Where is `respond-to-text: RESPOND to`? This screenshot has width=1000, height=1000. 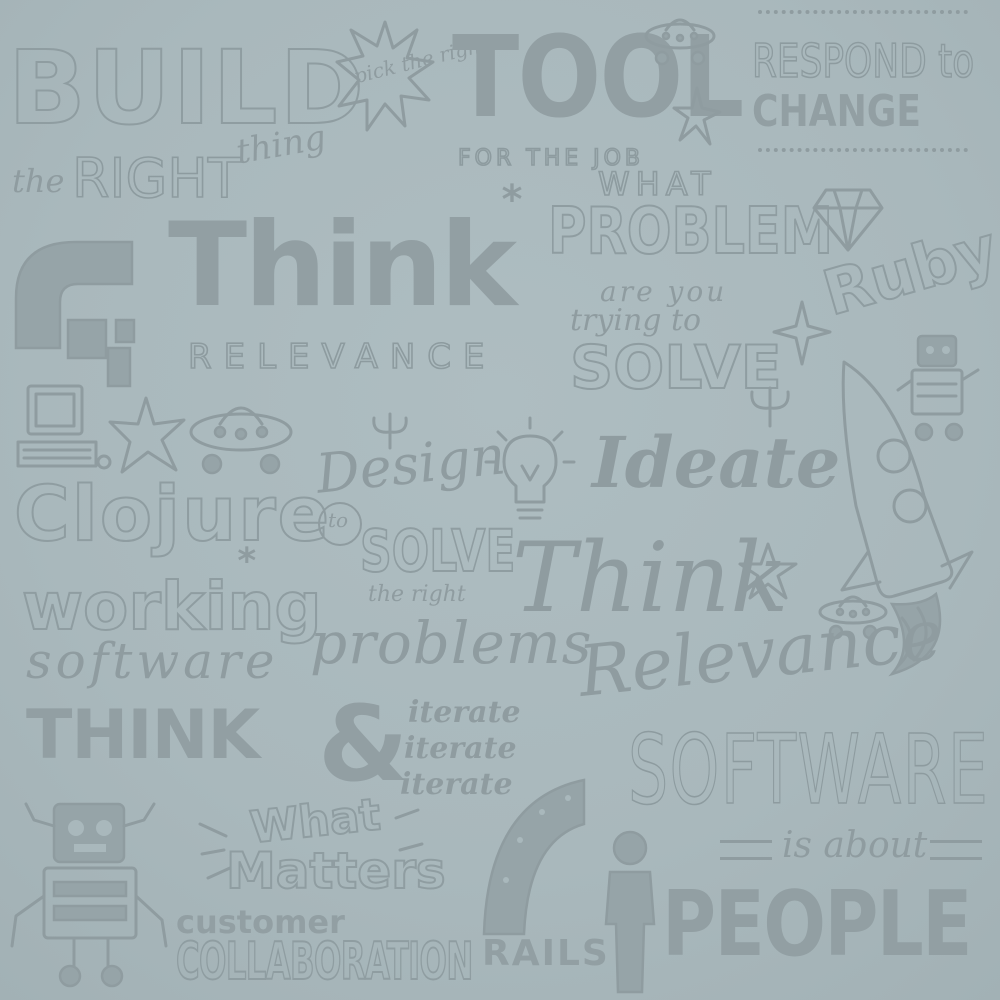 respond-to-text: RESPOND to is located at coordinates (863, 61).